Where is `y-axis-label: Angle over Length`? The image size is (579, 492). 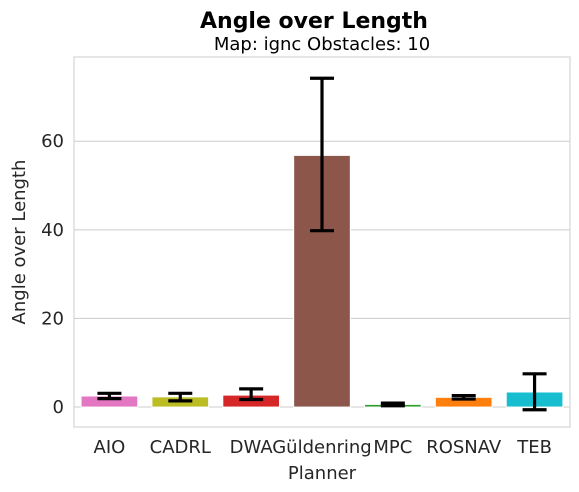
y-axis-label: Angle over Length is located at coordinates (19, 242).